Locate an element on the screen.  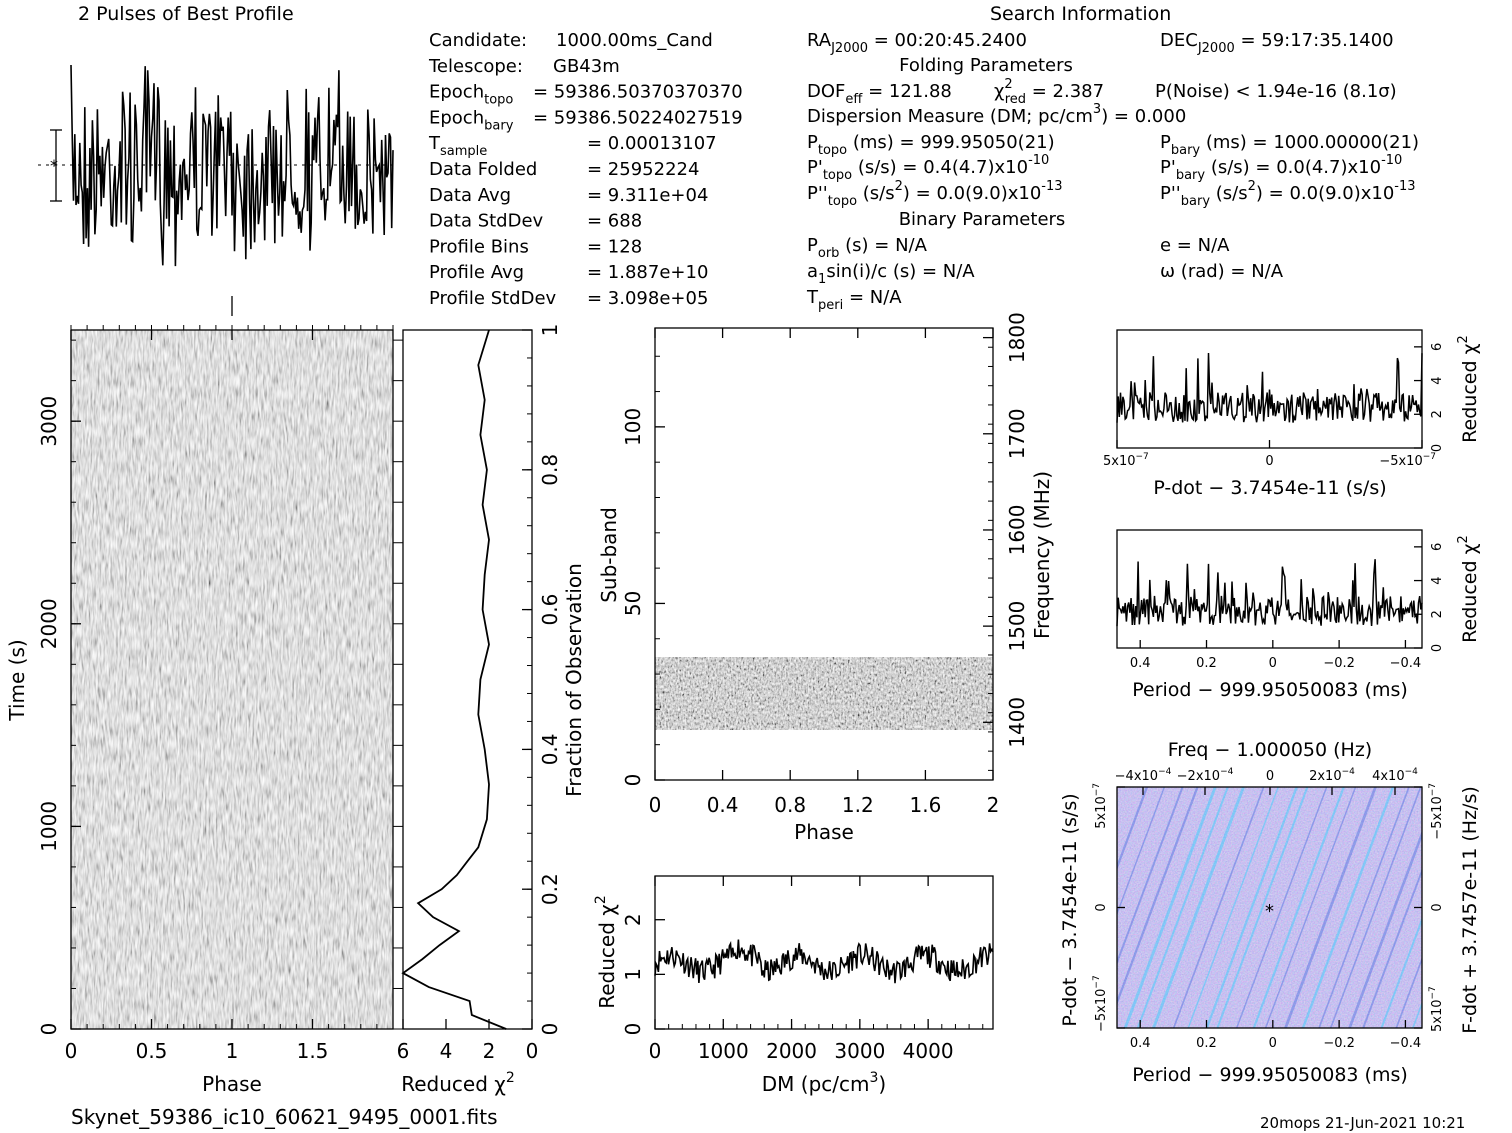
period-ticks: 0 2 4 6 0.4 0.2 0 −0.2 −0.4 is located at coordinates (1287, 607).